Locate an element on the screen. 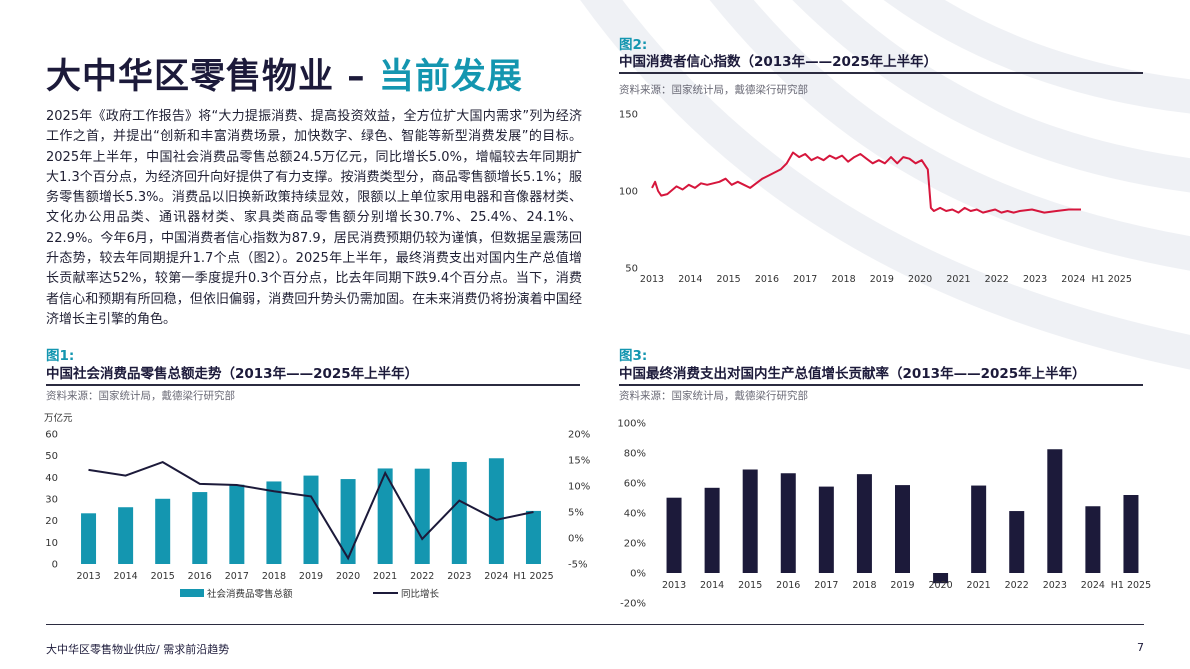 The height and width of the screenshot is (669, 1190). footer-text: 大中华区零售物业供应/ 需求前沿趋势 is located at coordinates (138, 649).